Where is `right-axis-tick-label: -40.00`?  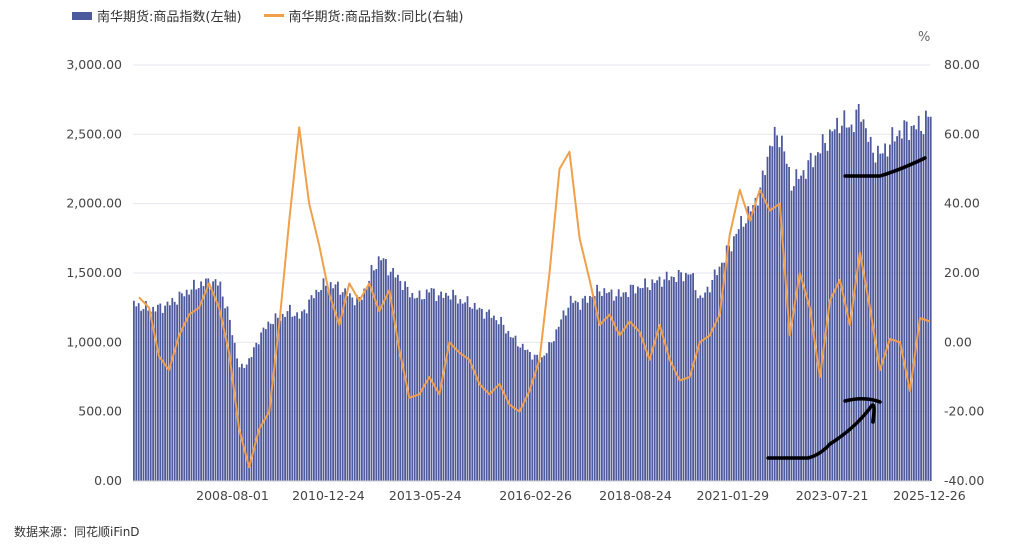 right-axis-tick-label: -40.00 is located at coordinates (964, 480).